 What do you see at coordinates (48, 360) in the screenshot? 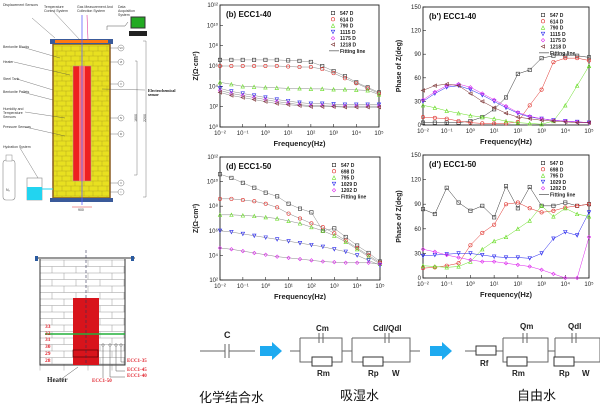
I see `layer-number: 28` at bounding box center [48, 360].